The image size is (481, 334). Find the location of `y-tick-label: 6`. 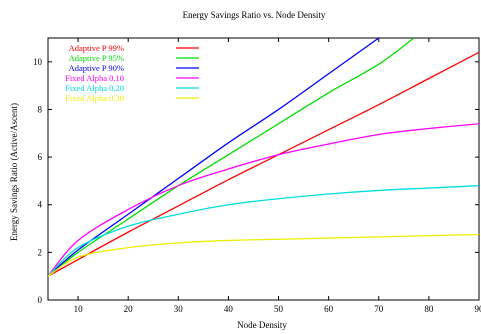

y-tick-label: 6 is located at coordinates (40, 157).